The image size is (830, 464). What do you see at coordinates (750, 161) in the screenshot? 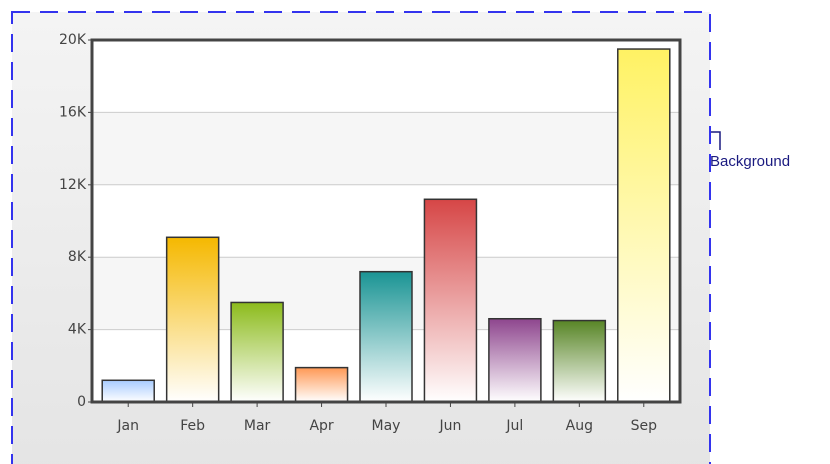
I see `annotation: Background` at bounding box center [750, 161].